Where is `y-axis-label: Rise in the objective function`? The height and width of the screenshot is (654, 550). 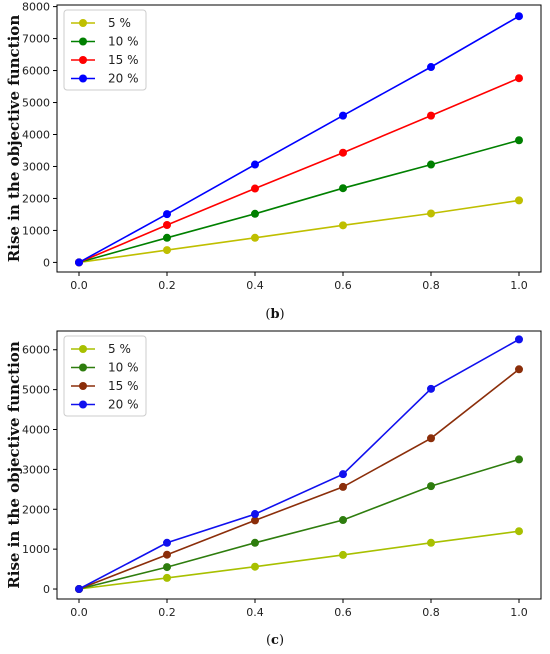 y-axis-label: Rise in the objective function is located at coordinates (14, 465).